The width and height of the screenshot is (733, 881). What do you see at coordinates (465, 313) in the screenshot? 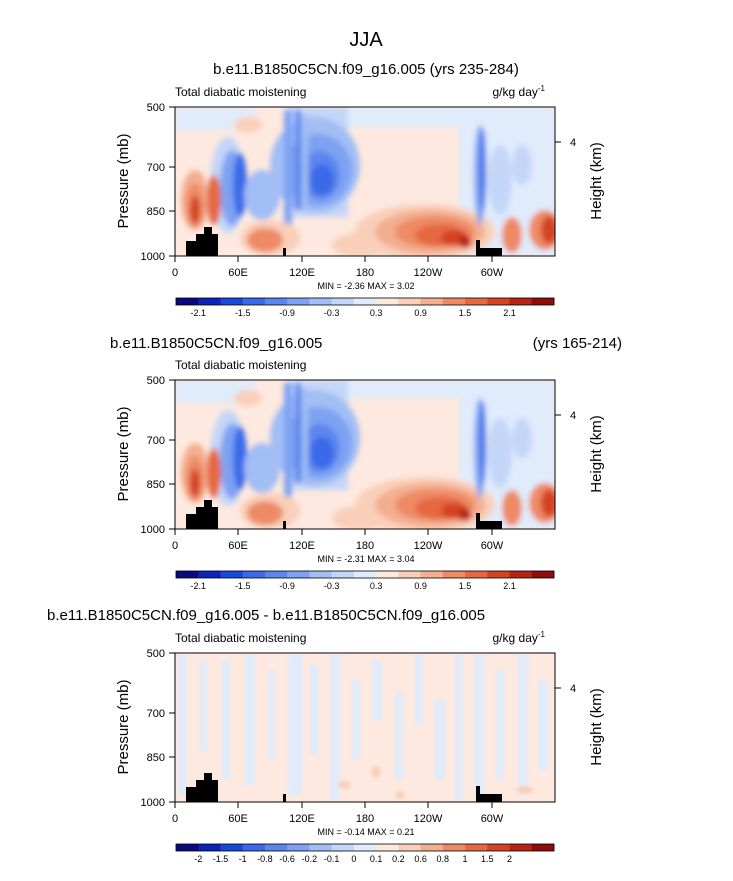
I see `colorbar-1-label-6: 1.5` at bounding box center [465, 313].